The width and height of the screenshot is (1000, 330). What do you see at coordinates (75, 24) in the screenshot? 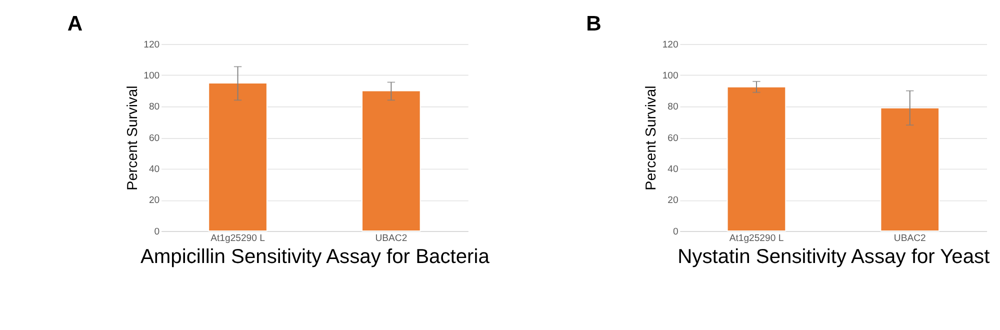
I see `chart-title: A` at bounding box center [75, 24].